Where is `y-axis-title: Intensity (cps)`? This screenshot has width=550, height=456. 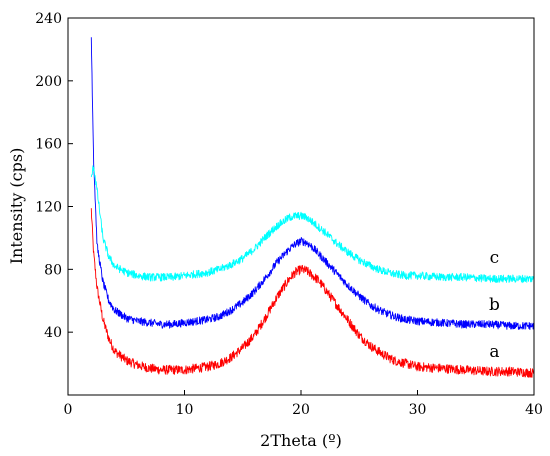 y-axis-title: Intensity (cps) is located at coordinates (16, 206).